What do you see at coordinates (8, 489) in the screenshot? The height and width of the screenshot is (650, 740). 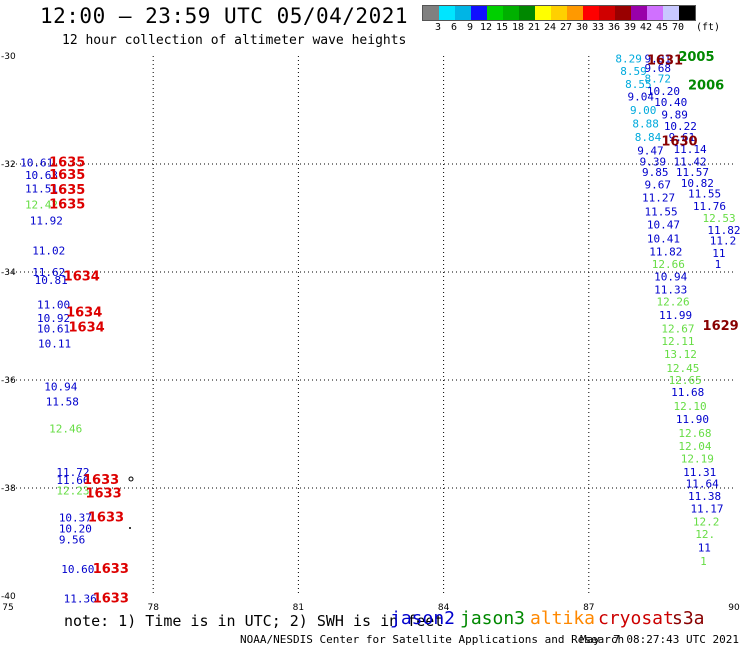 I see `y-tick-label: -38` at bounding box center [8, 489].